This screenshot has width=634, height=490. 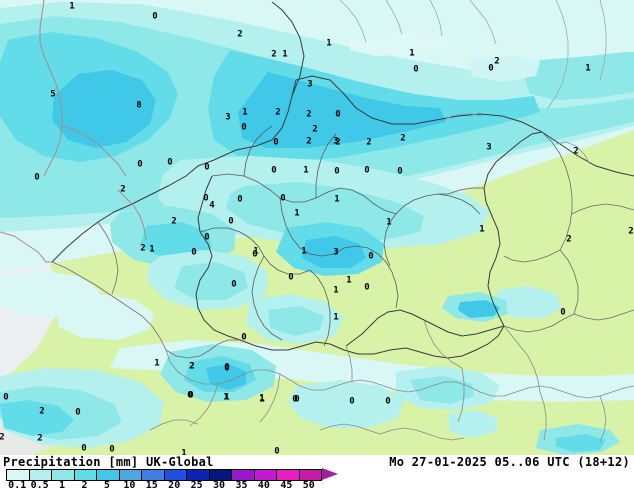 I want to click on color-scale-tick: 0.1, so click(x=17, y=485).